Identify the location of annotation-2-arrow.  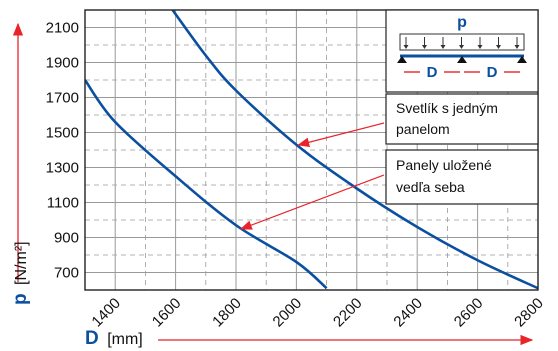
(312, 202).